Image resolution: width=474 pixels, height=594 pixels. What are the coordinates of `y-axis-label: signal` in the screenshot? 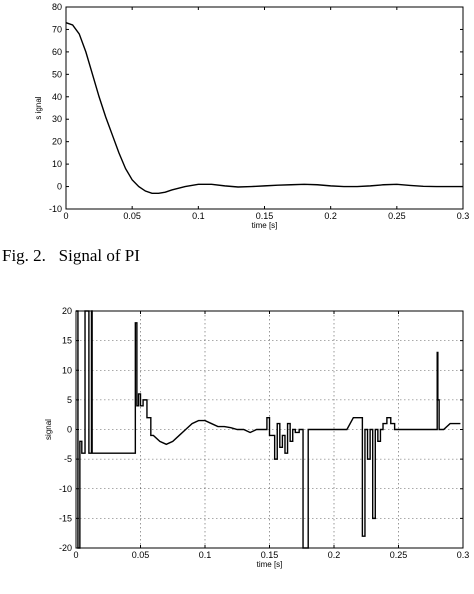 It's located at (48, 429).